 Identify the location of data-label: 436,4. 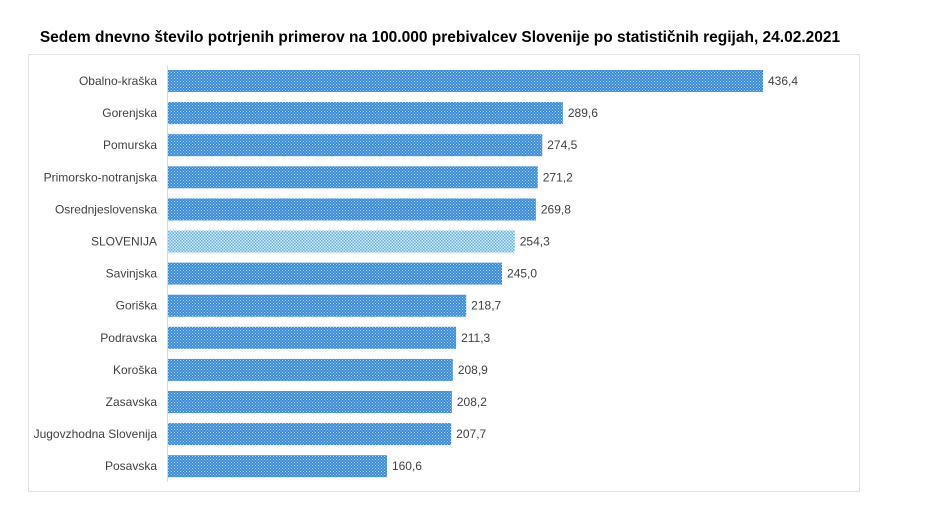
(783, 81).